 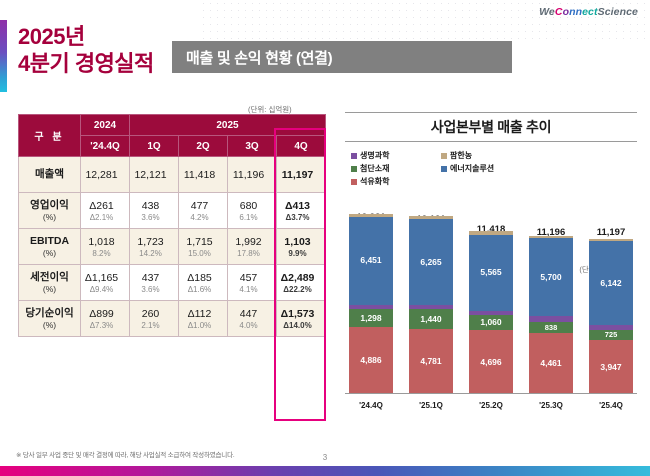 What do you see at coordinates (431, 405) in the screenshot?
I see `x-axis-label: '25.1Q` at bounding box center [431, 405].